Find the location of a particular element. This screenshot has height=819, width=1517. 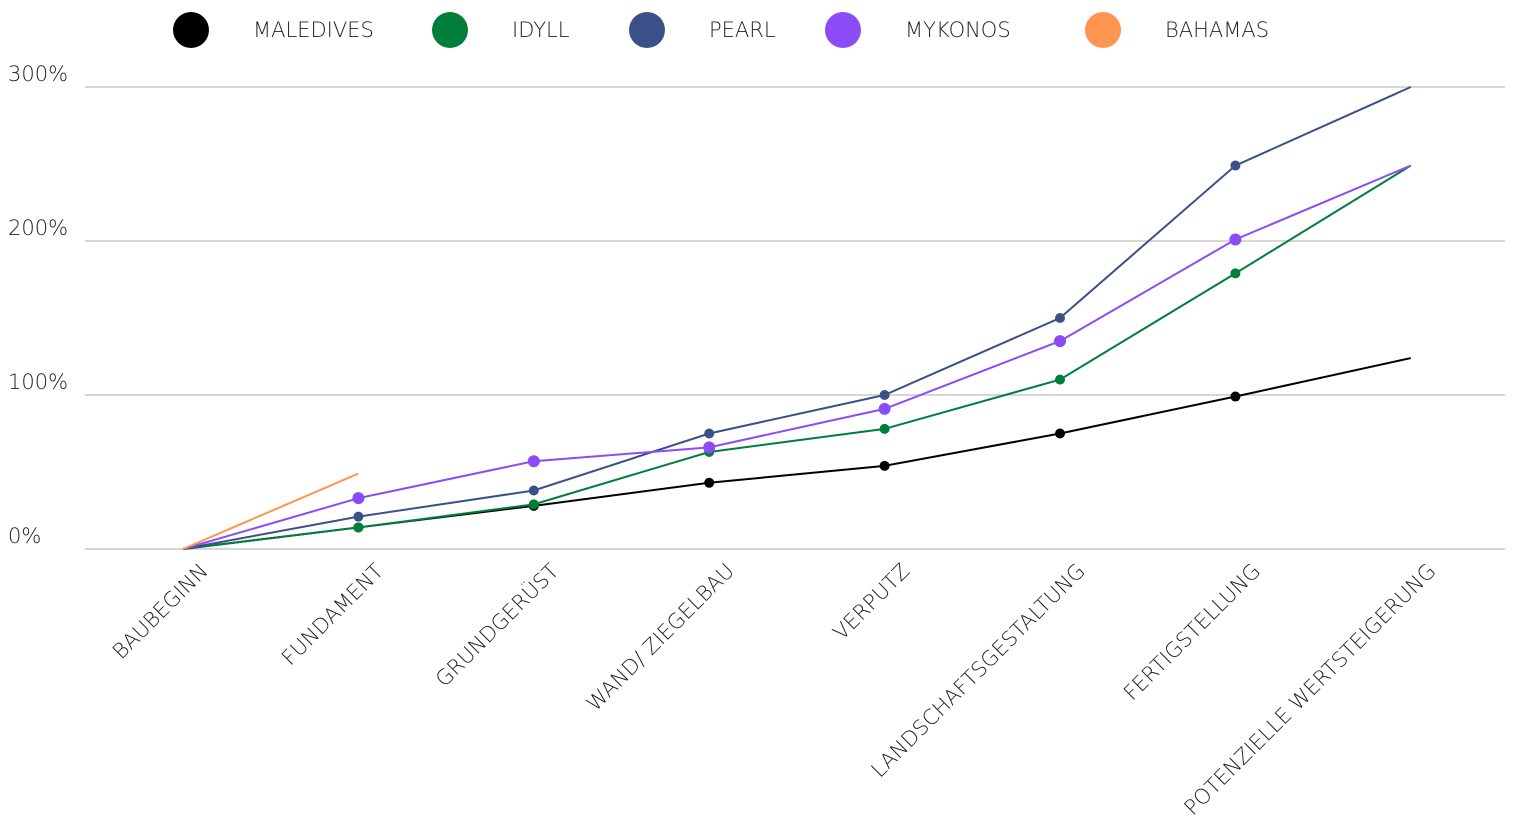

series-line is located at coordinates (270, 511).